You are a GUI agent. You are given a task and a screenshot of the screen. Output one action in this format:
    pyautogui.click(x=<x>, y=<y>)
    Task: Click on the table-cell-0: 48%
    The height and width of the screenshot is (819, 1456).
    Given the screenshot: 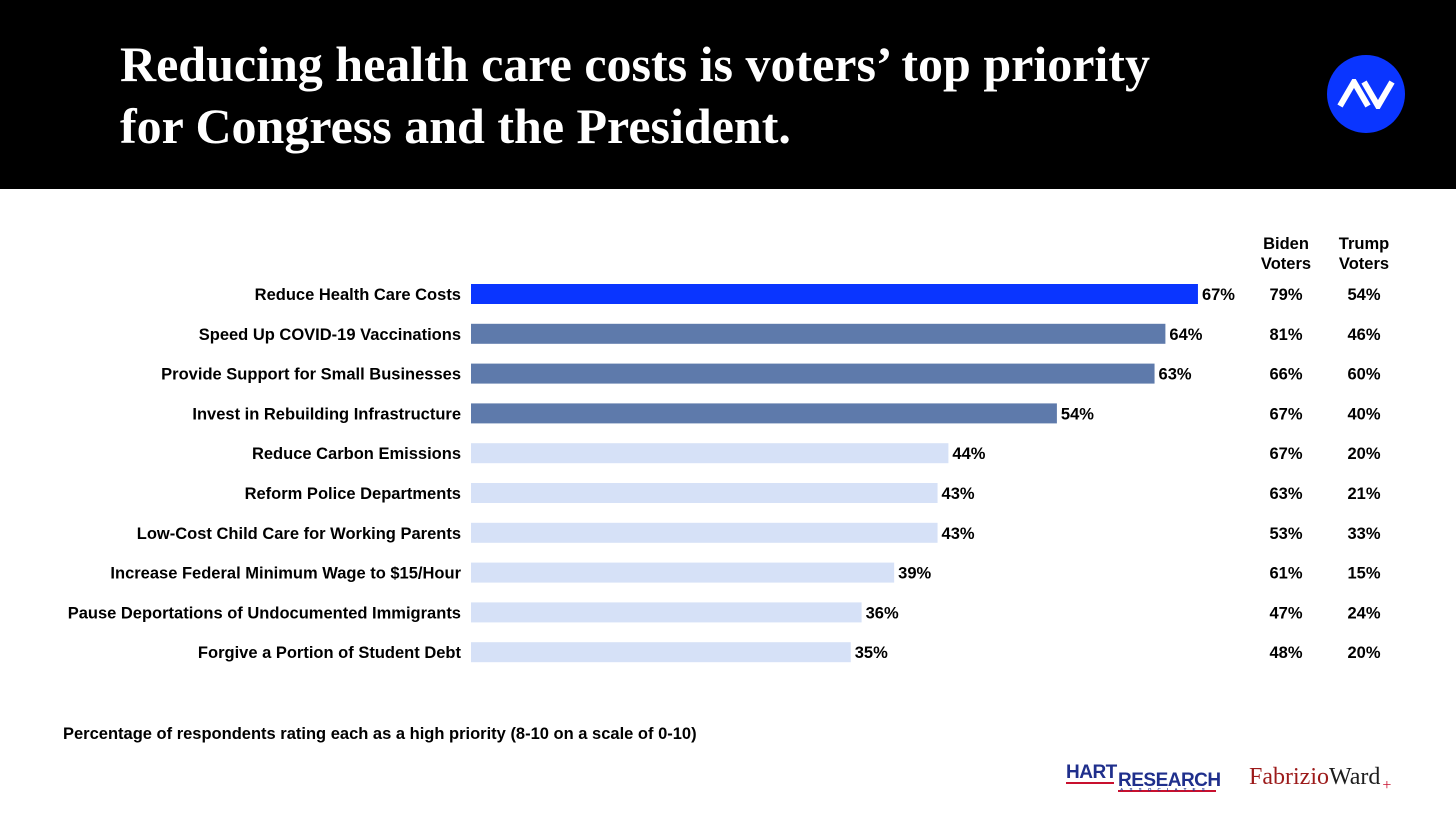 What is the action you would take?
    pyautogui.click(x=1285, y=653)
    